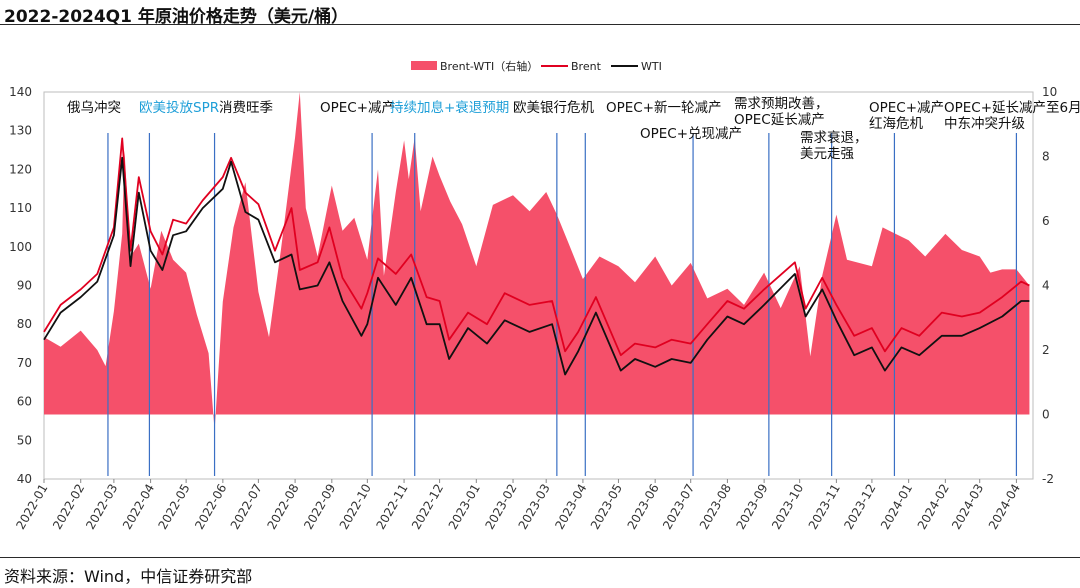 The image size is (1080, 588). What do you see at coordinates (651, 66) in the screenshot?
I see `legend-label-wti: WTI` at bounding box center [651, 66].